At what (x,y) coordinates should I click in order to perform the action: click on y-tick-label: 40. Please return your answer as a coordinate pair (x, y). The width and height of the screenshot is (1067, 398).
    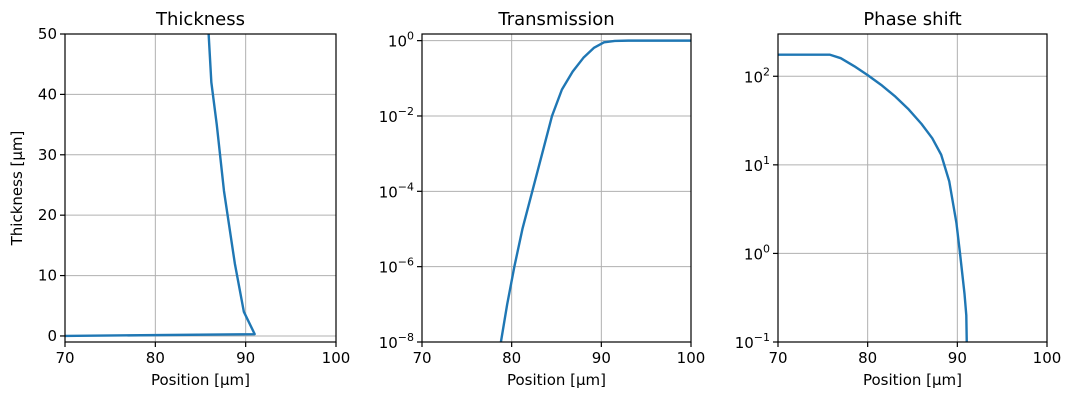
    Looking at the image, I should click on (47, 94).